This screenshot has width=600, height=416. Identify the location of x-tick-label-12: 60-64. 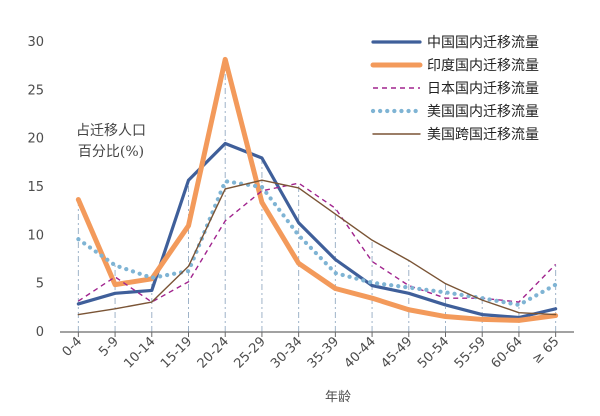
(506, 352).